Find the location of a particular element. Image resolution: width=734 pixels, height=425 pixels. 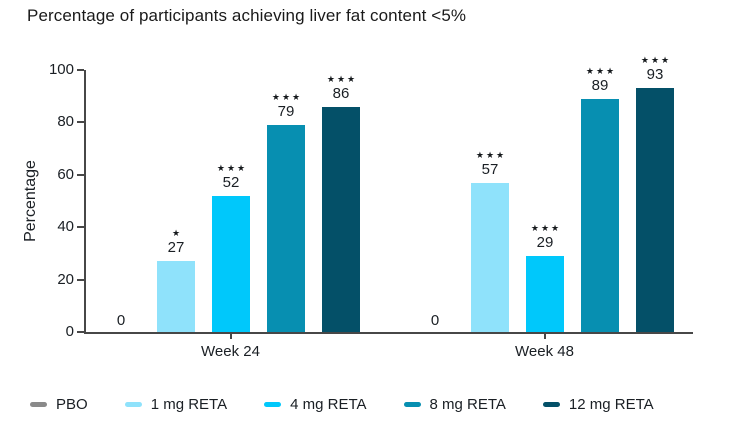

legend-swatch-pbo is located at coordinates (38, 404).